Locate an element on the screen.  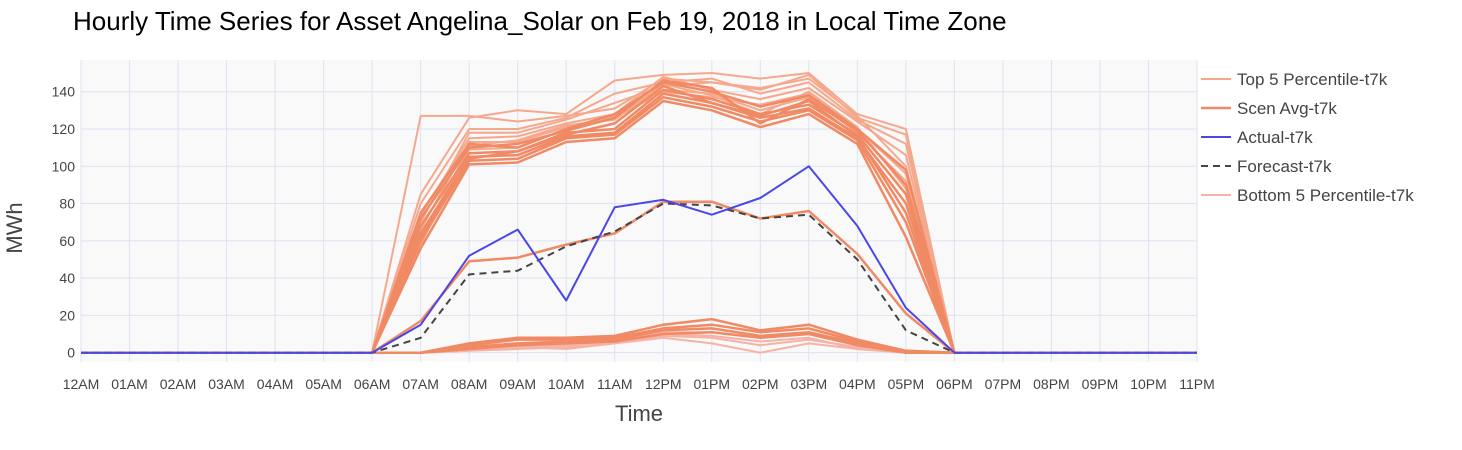
legend-entry: Forecast-t7k is located at coordinates (1284, 166).